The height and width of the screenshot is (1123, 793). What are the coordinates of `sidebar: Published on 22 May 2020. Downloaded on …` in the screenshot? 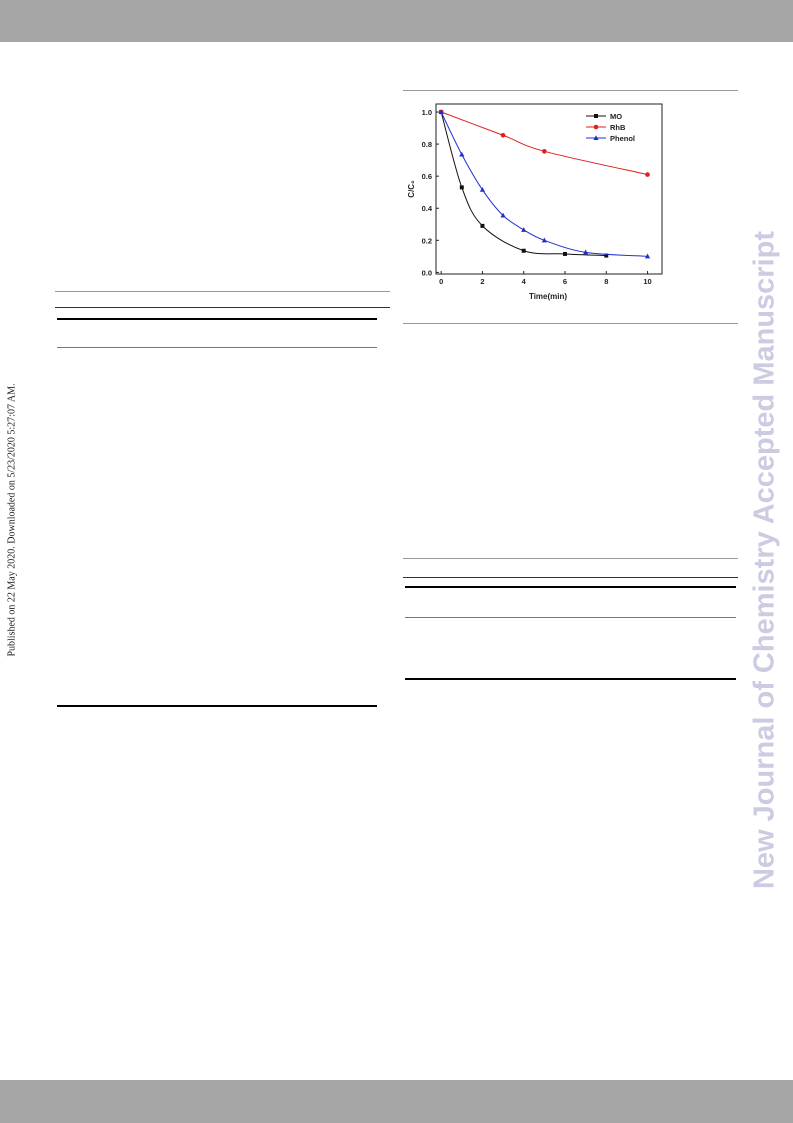 It's located at (12, 520).